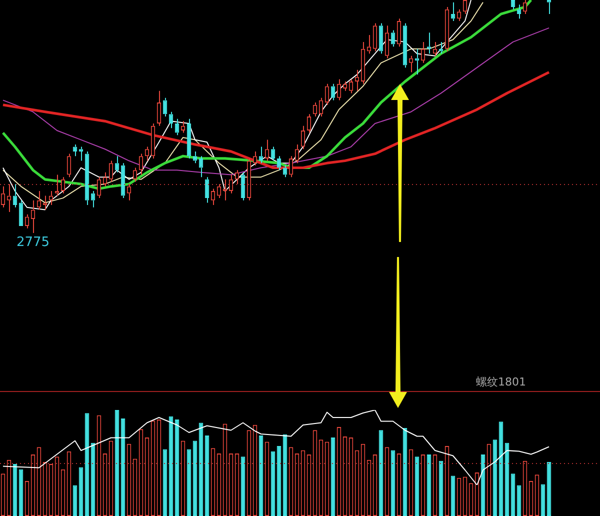  What do you see at coordinates (501, 381) in the screenshot?
I see `text: 螺纹1801` at bounding box center [501, 381].